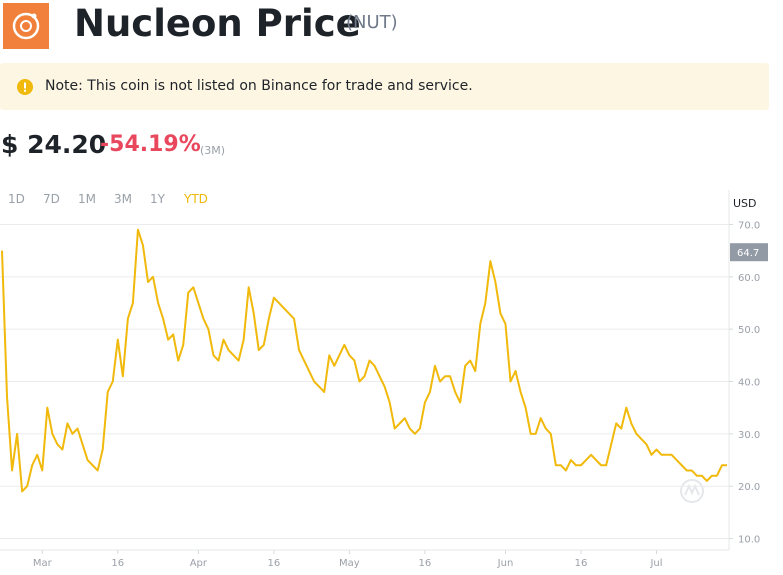  What do you see at coordinates (123, 199) in the screenshot?
I see `range-tab: 3M` at bounding box center [123, 199].